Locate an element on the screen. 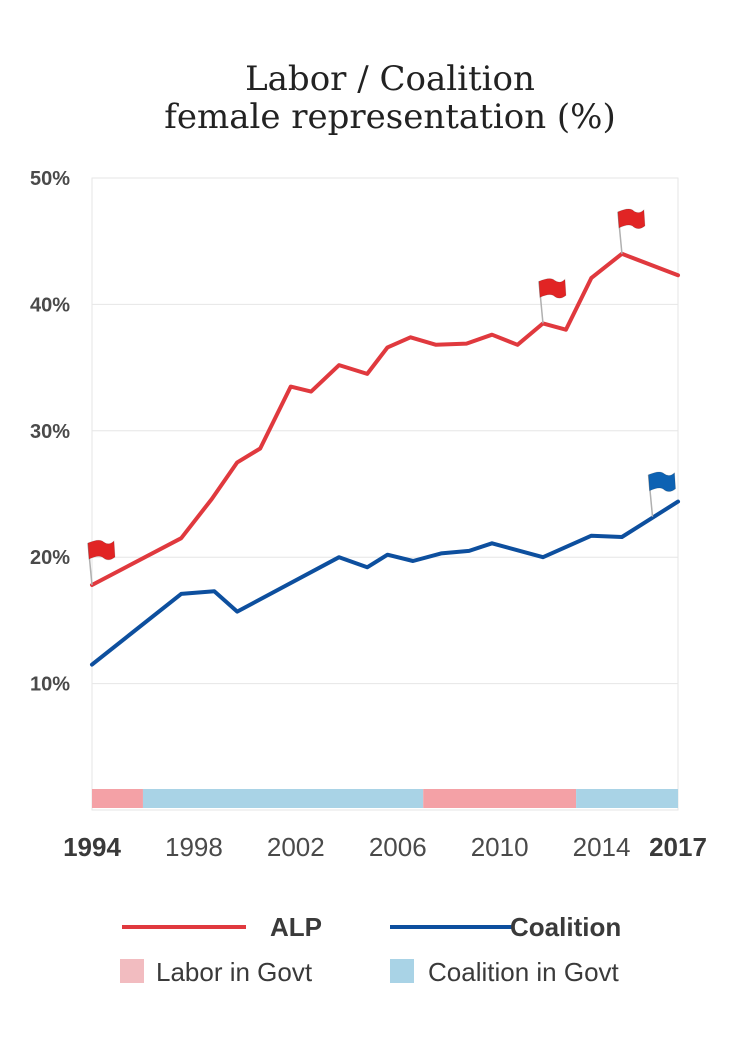  legend-item-alp: ALP is located at coordinates (222, 927).